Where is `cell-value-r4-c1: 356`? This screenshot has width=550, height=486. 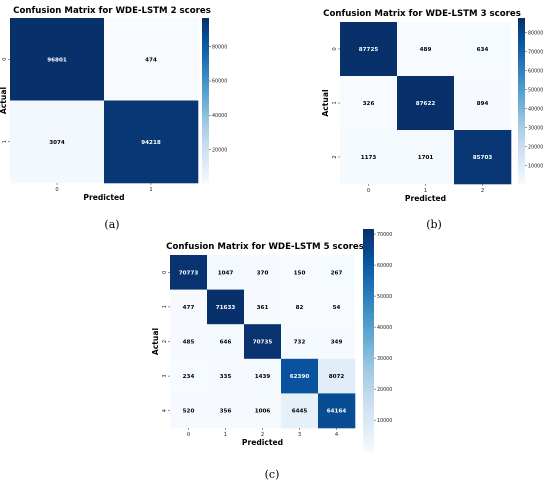 cell-value-r4-c1: 356 is located at coordinates (226, 412).